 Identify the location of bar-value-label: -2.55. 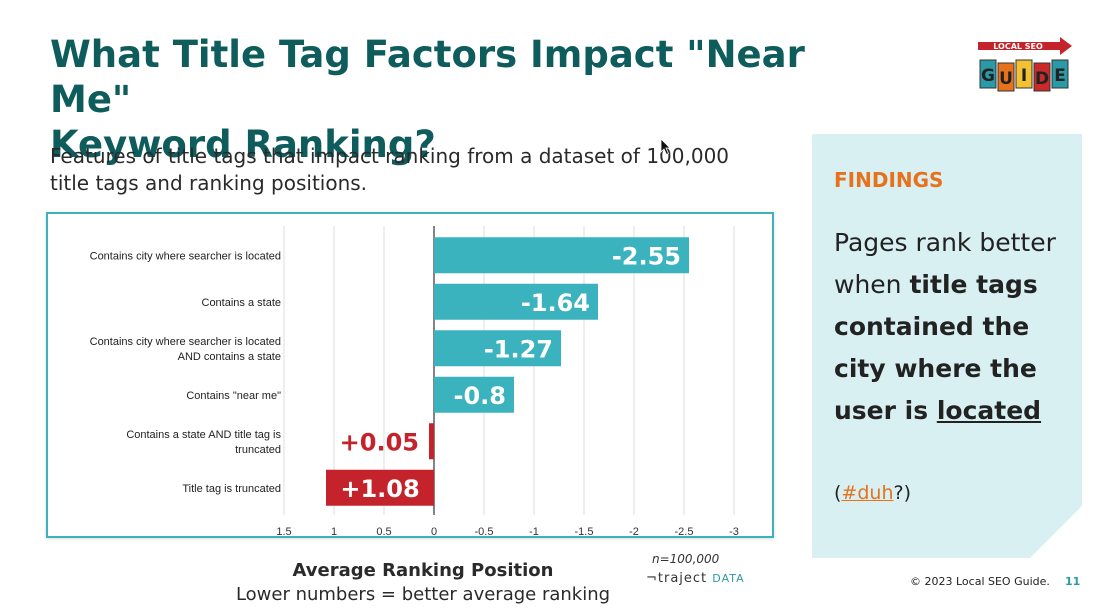
(646, 256).